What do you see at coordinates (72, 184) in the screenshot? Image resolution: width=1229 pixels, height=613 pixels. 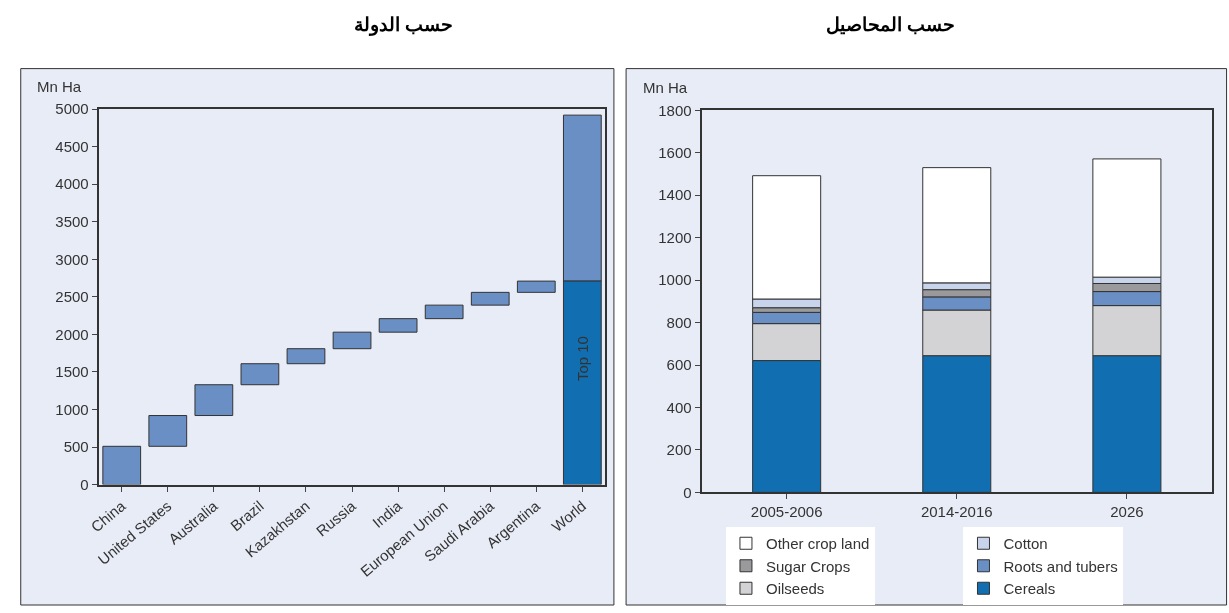 I see `y-tick-label: 4000` at bounding box center [72, 184].